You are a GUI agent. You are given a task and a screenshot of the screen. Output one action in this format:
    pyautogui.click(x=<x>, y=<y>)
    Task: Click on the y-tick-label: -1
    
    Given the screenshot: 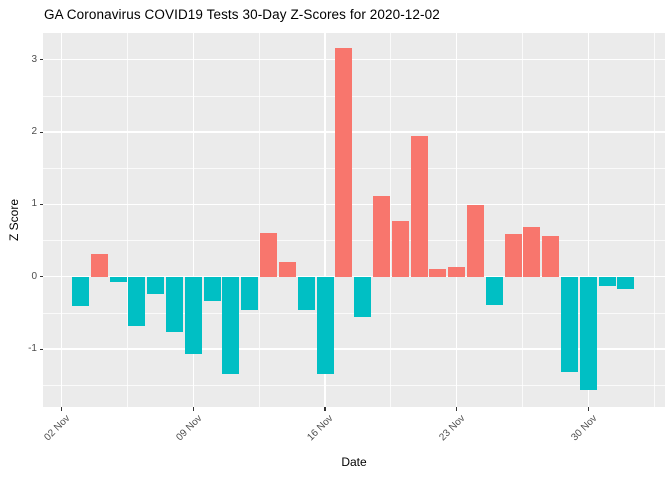 What is the action you would take?
    pyautogui.click(x=32, y=349)
    